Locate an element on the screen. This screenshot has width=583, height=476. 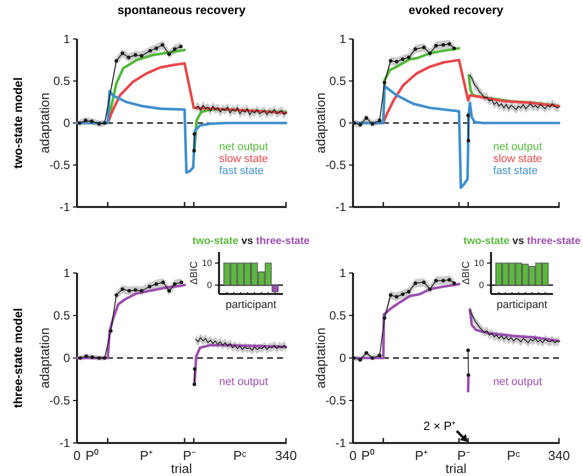
chart-title: evoked recovery is located at coordinates (456, 10).